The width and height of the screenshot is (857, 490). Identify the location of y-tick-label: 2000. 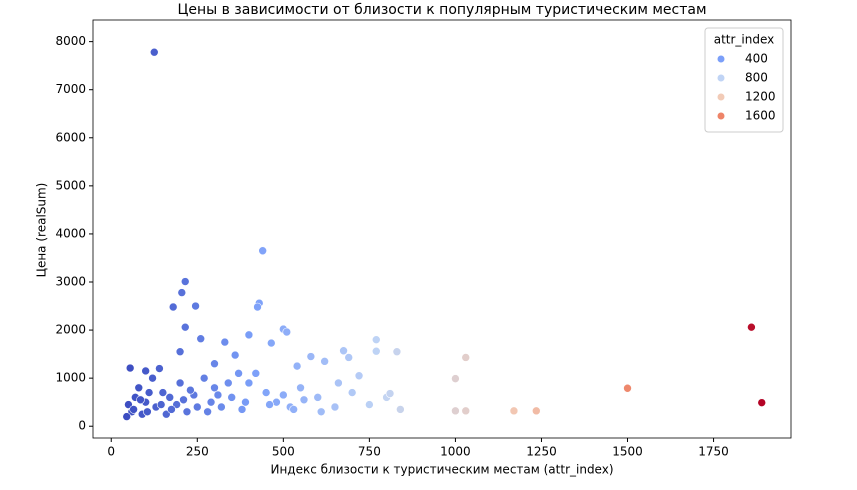
(70, 330).